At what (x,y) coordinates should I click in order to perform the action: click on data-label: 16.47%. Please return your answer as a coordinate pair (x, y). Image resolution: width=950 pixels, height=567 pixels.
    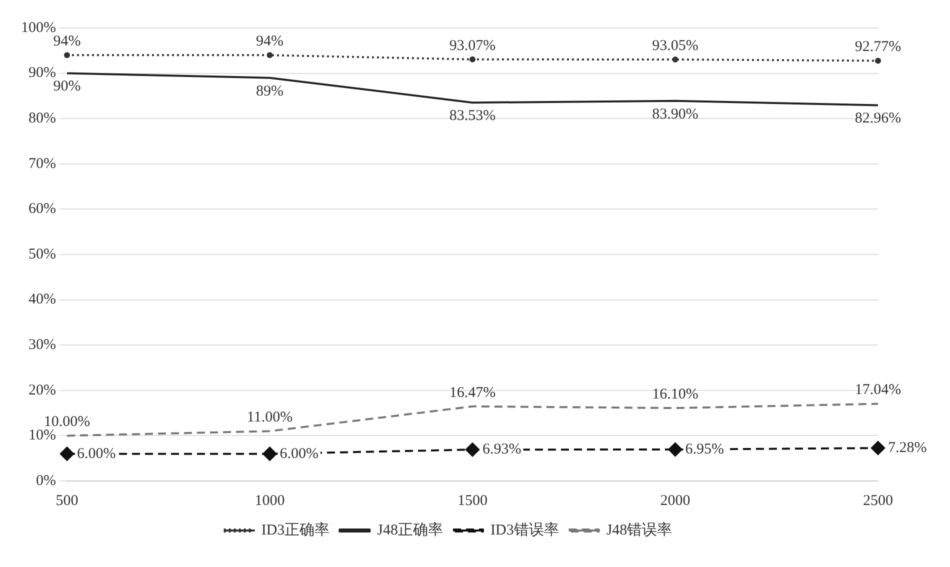
    Looking at the image, I should click on (472, 392).